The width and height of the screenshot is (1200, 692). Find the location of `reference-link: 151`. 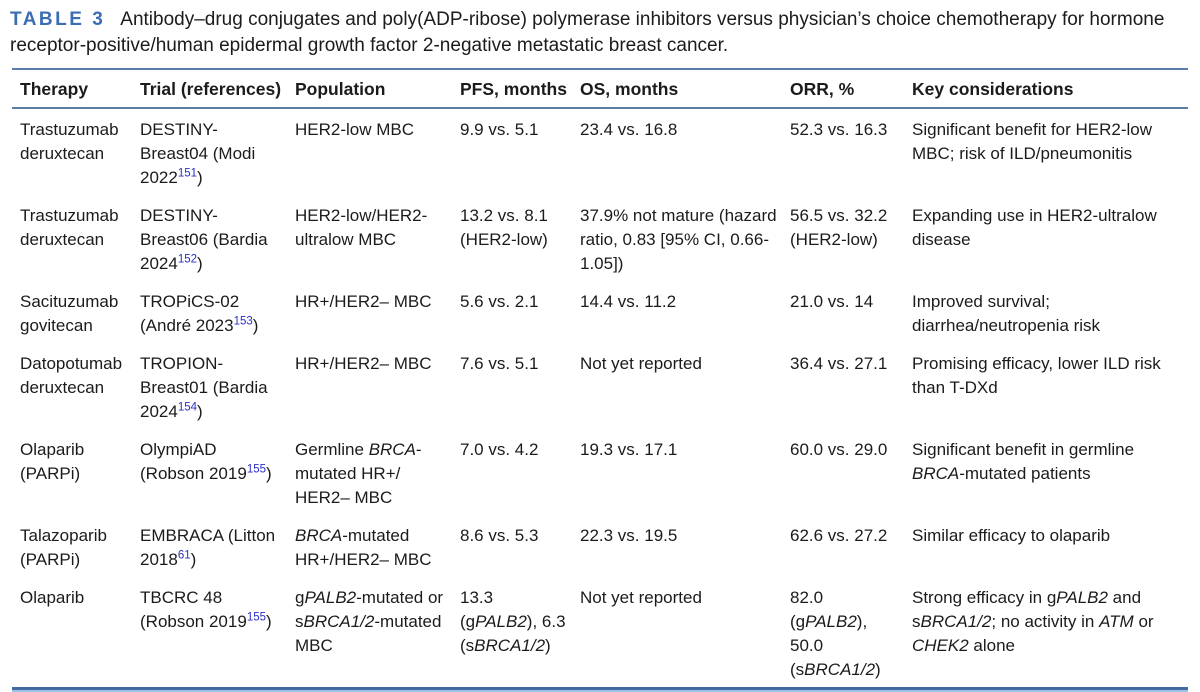

reference-link: 151 is located at coordinates (187, 173).